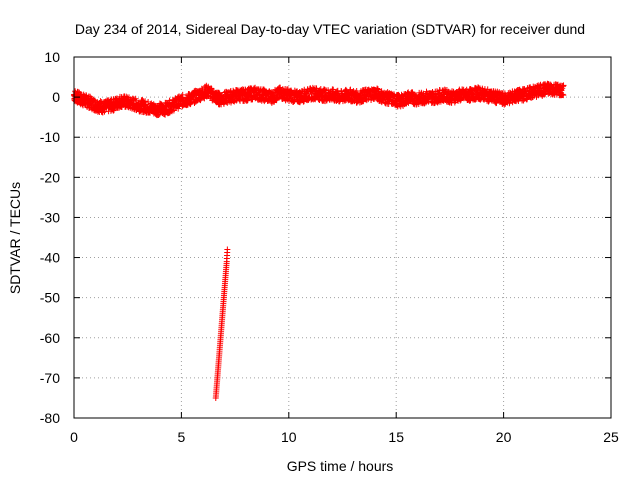 The image size is (640, 480). I want to click on y-tick-label: -60, so click(50, 338).